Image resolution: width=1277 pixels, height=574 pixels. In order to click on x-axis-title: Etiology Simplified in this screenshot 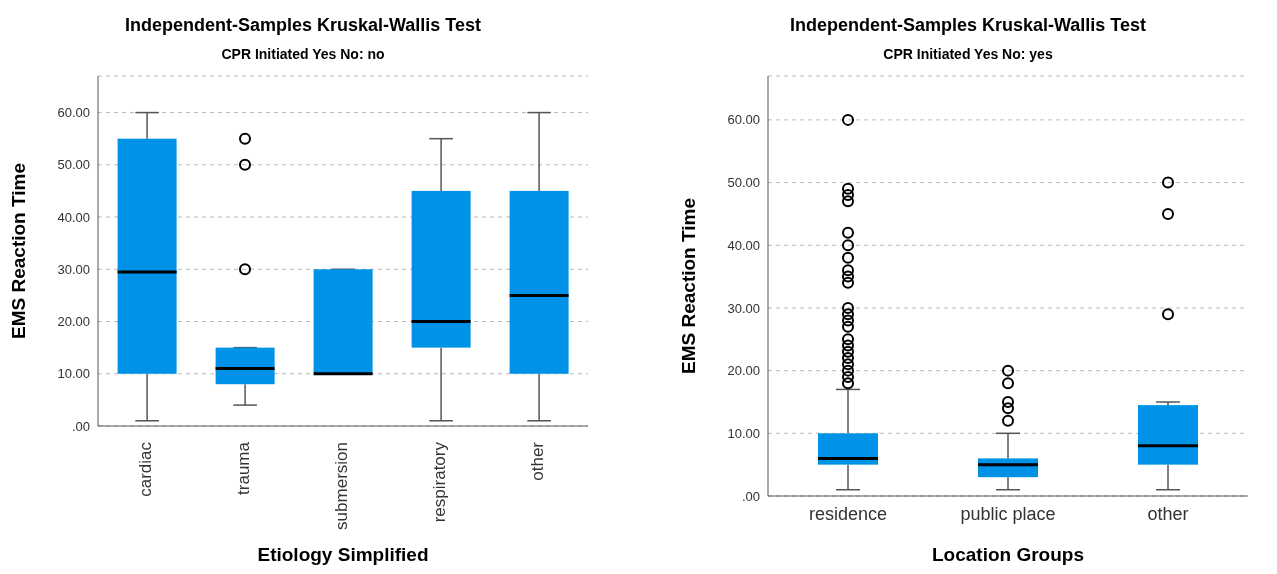, I will do `click(343, 554)`.